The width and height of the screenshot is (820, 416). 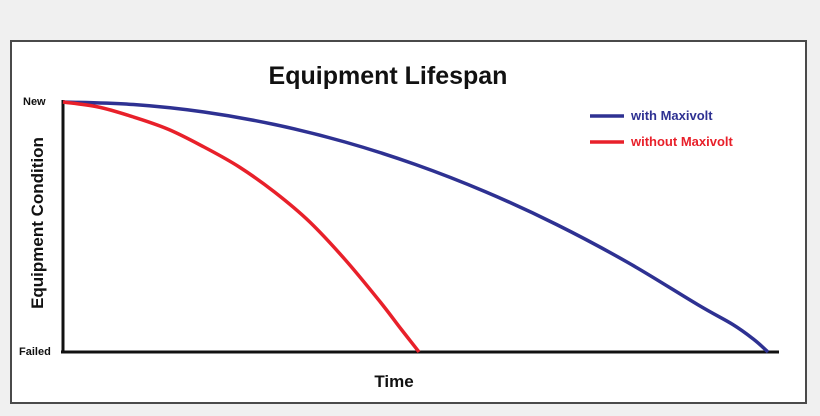 I want to click on x-axis-title: Time, so click(x=393, y=381).